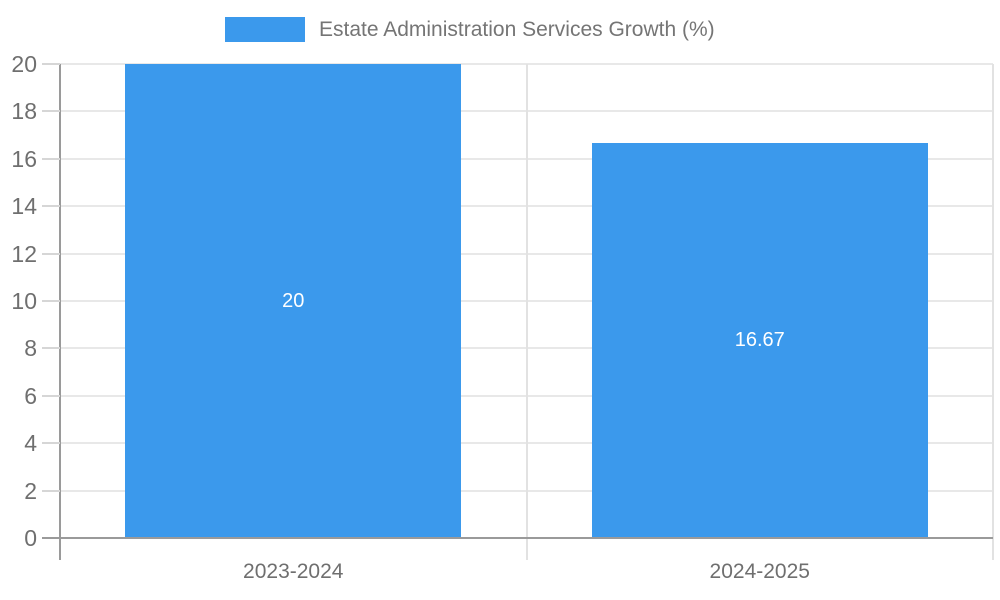 The width and height of the screenshot is (1000, 600). What do you see at coordinates (30, 395) in the screenshot?
I see `y-tick-label: 6` at bounding box center [30, 395].